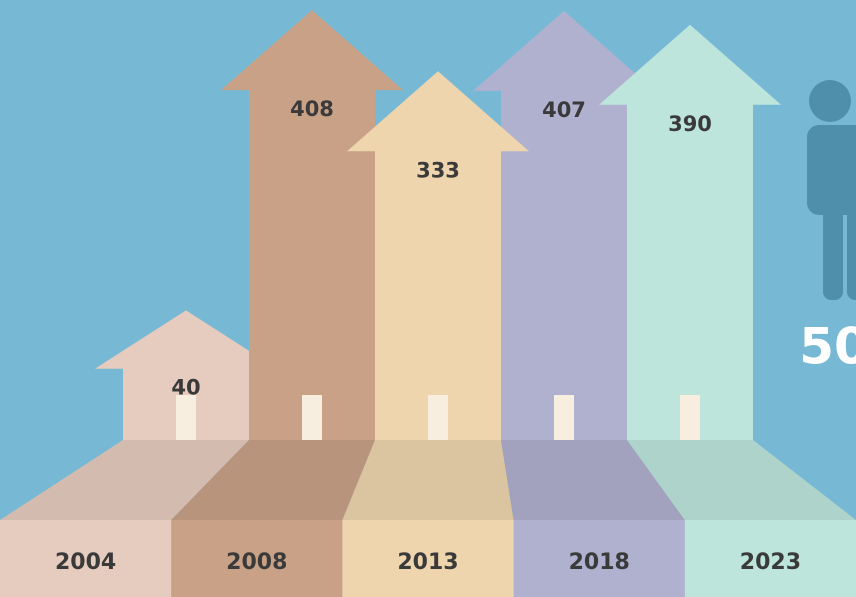 The image size is (856, 597). Describe the element at coordinates (185, 388) in the screenshot. I see `value-label: 40` at that location.